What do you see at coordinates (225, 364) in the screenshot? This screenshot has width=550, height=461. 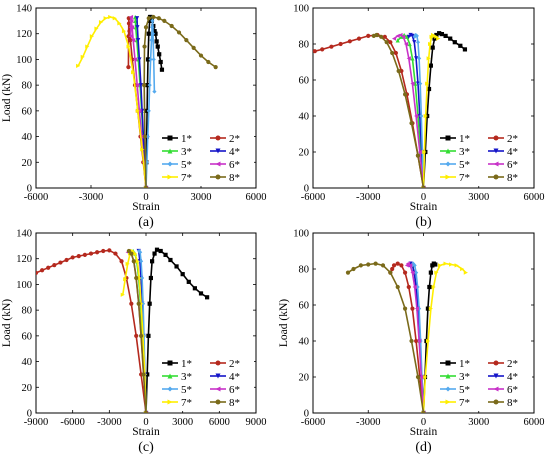 I see `legend-item-2: 2*` at bounding box center [225, 364].